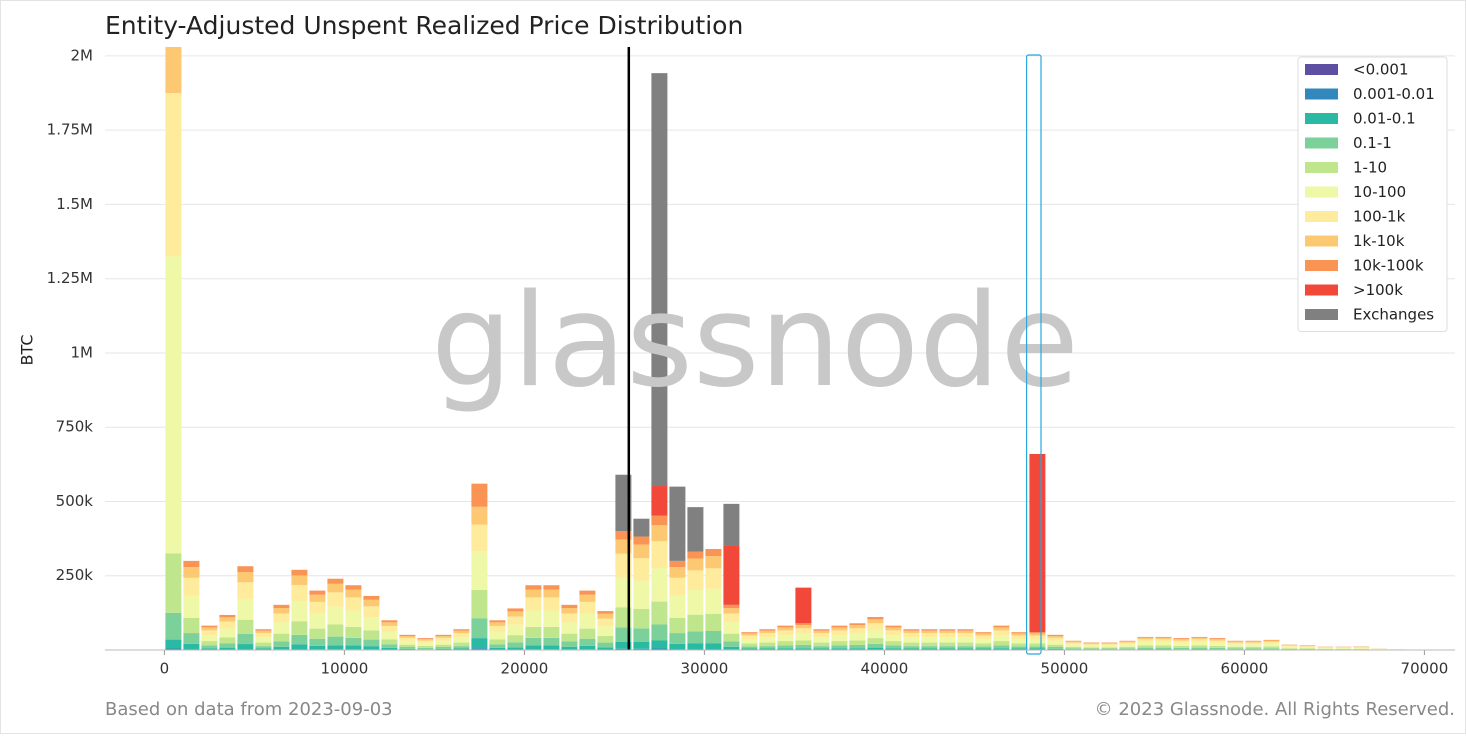 The height and width of the screenshot is (738, 1466). I want to click on x-tick-label: 50000, so click(1065, 669).